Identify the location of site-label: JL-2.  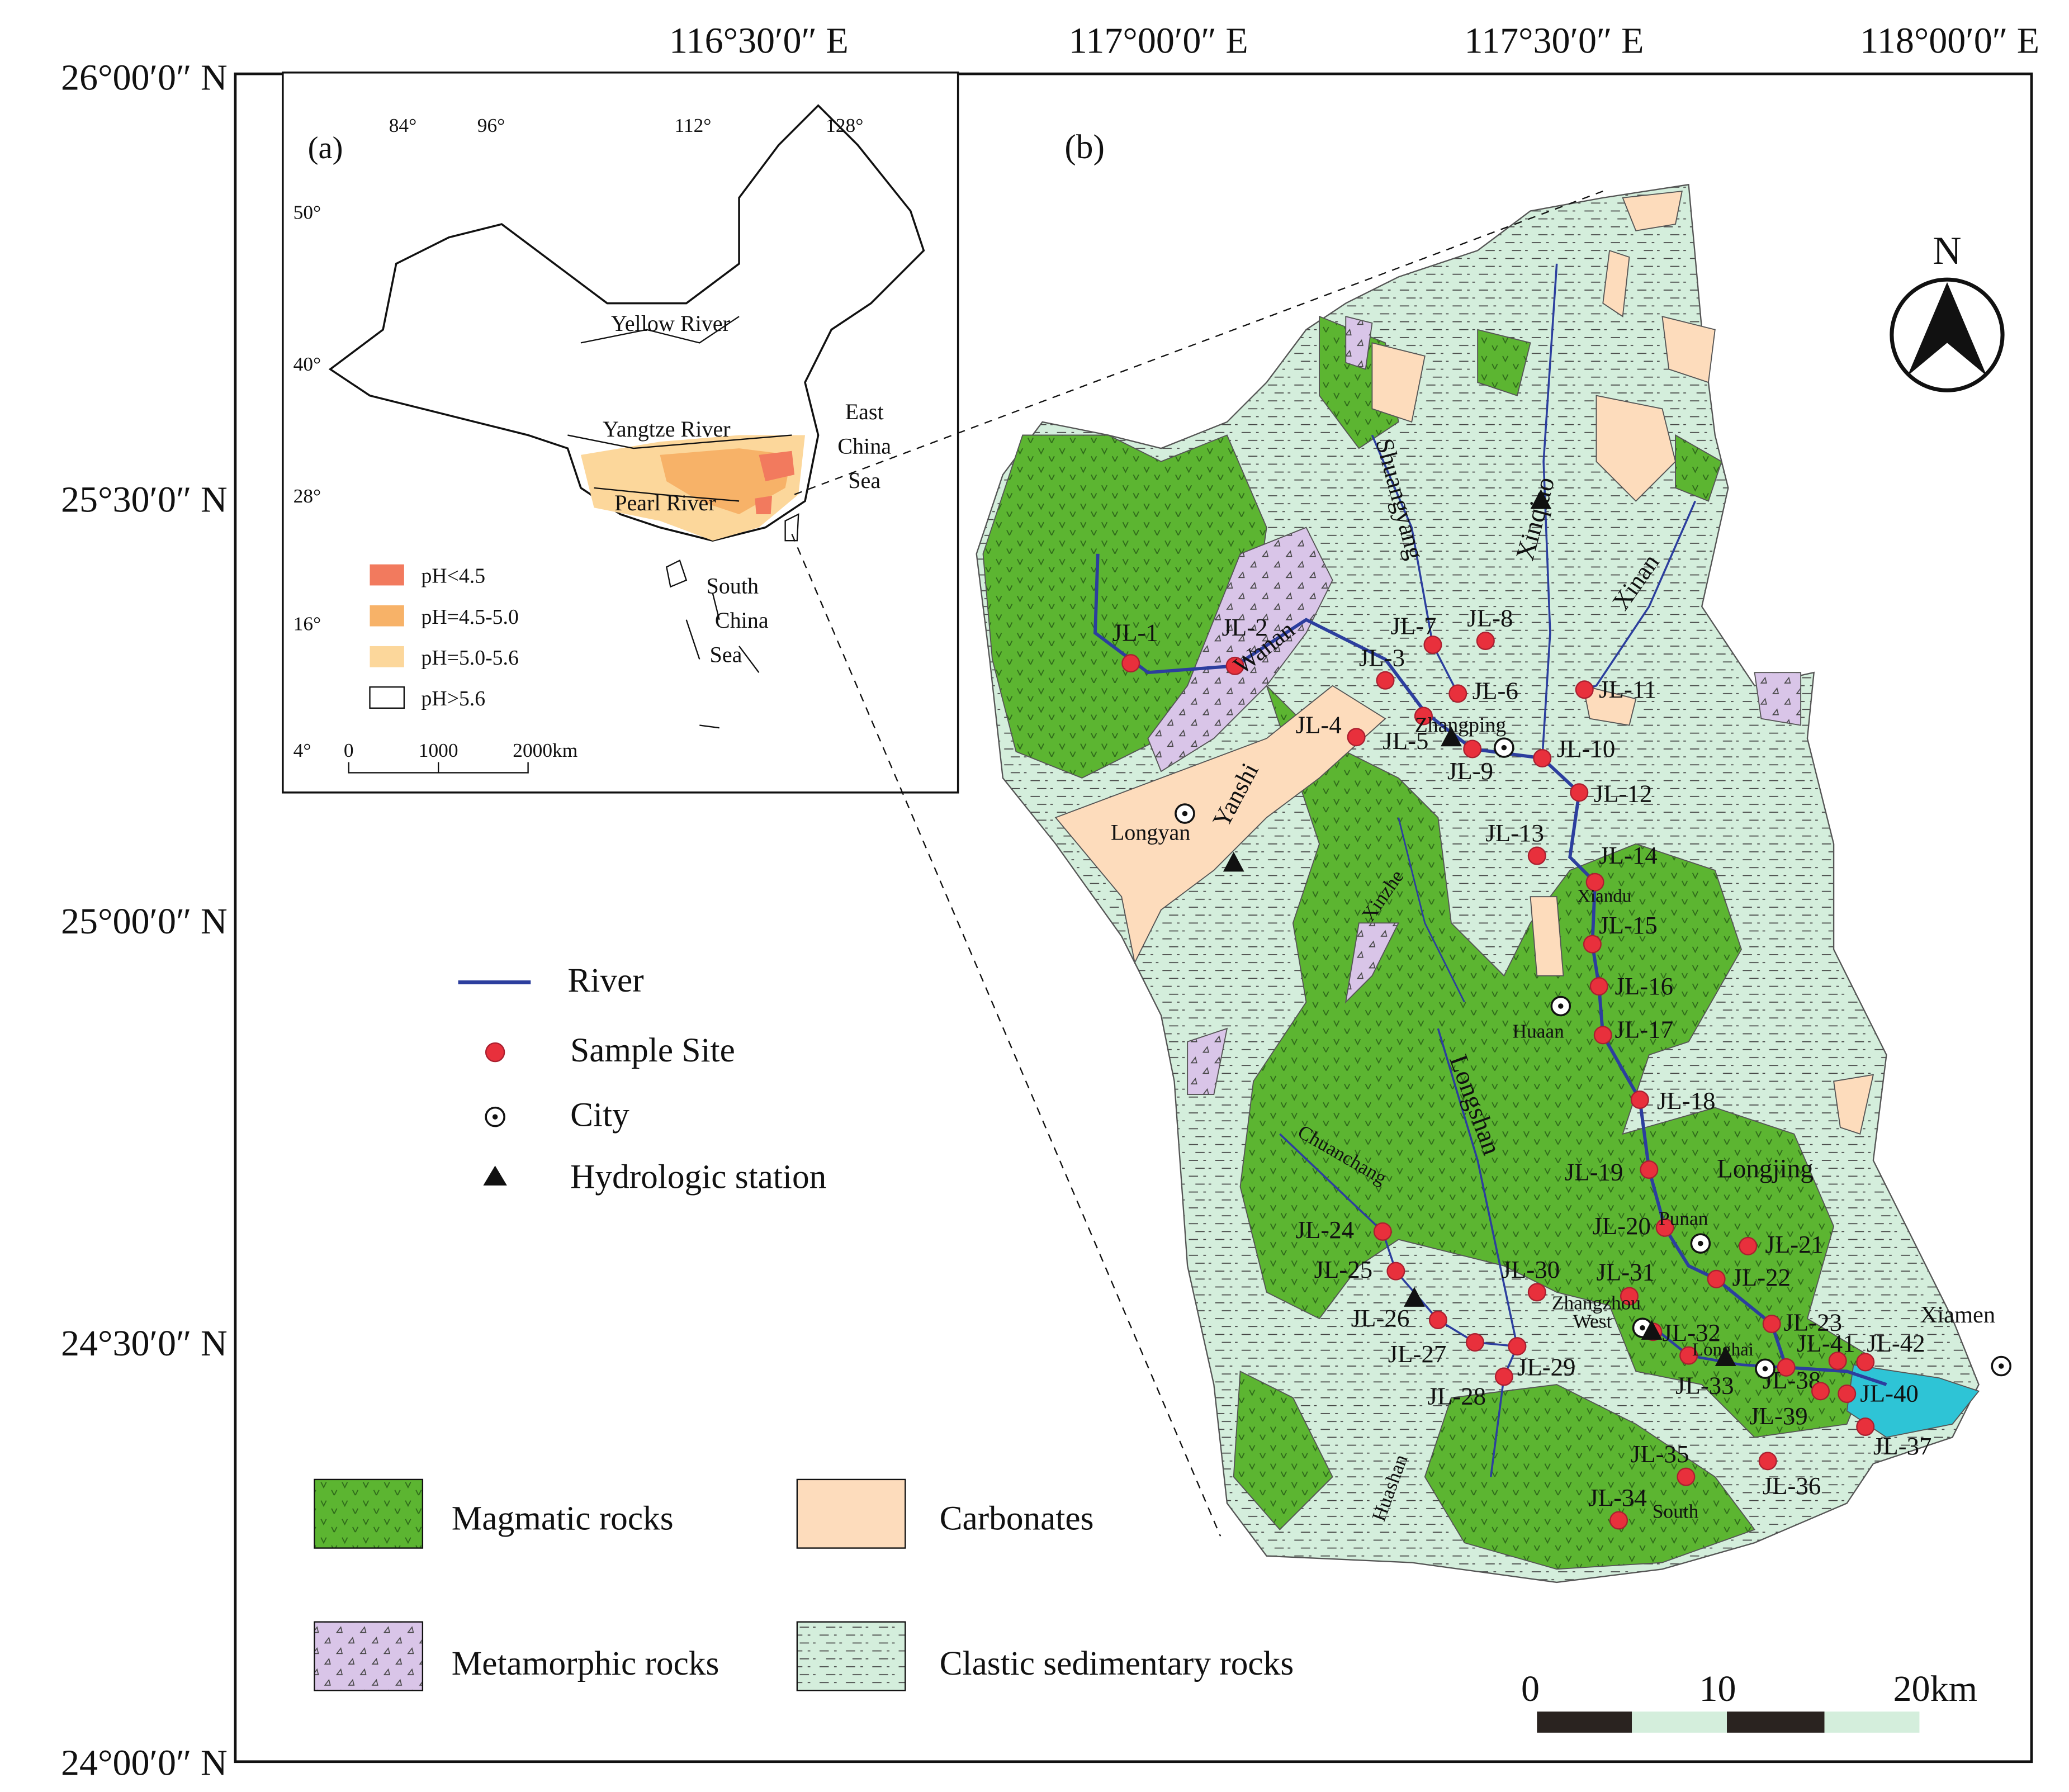
(1244, 627).